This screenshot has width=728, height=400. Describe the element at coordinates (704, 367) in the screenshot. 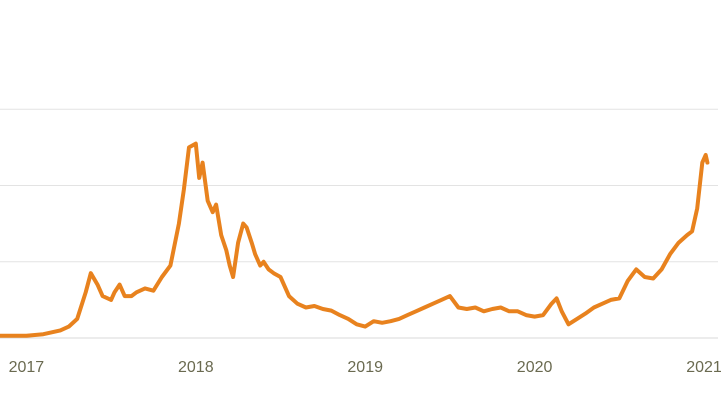

I see `x-tick-label-2021: 2021` at that location.